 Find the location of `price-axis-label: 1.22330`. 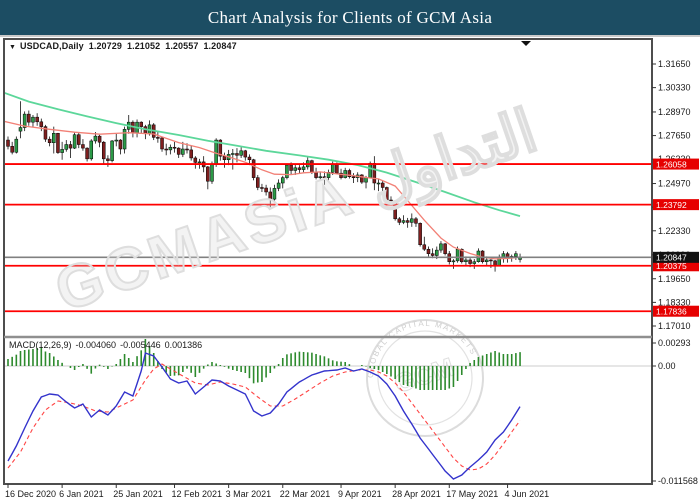

price-axis-label: 1.22330 is located at coordinates (674, 231).